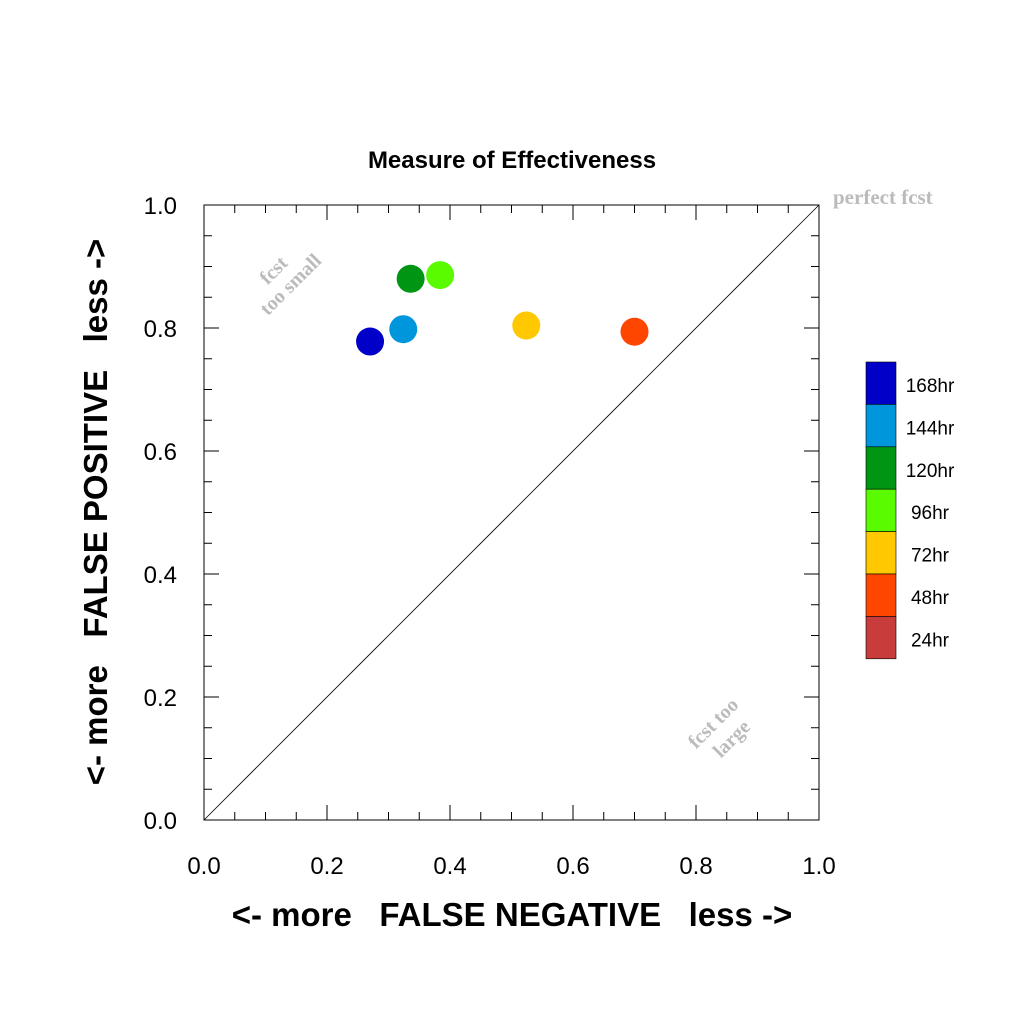  I want to click on x-tick-label: 0.6, so click(572, 866).